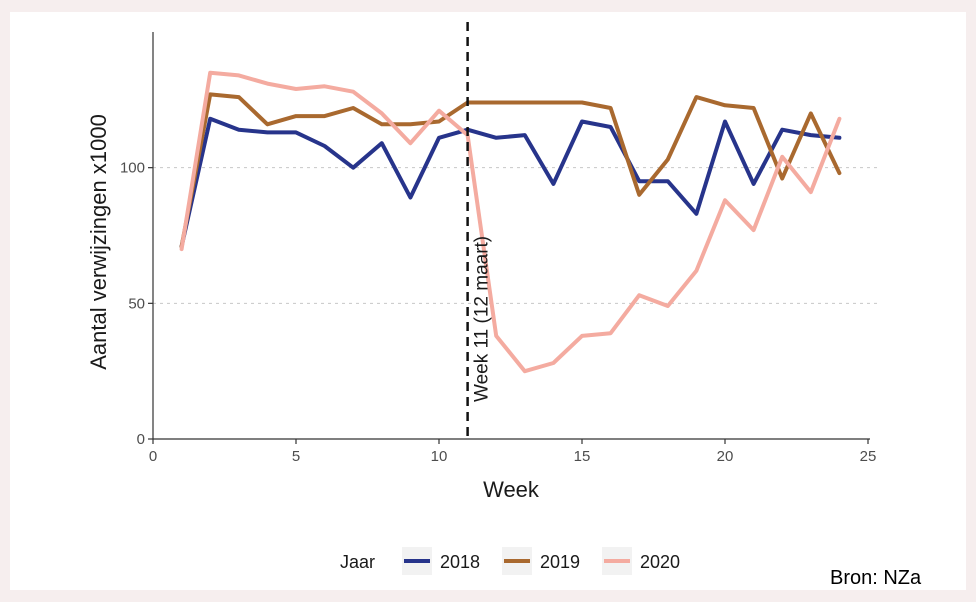 Image resolution: width=976 pixels, height=602 pixels. I want to click on legend-label-2019: 2019, so click(560, 562).